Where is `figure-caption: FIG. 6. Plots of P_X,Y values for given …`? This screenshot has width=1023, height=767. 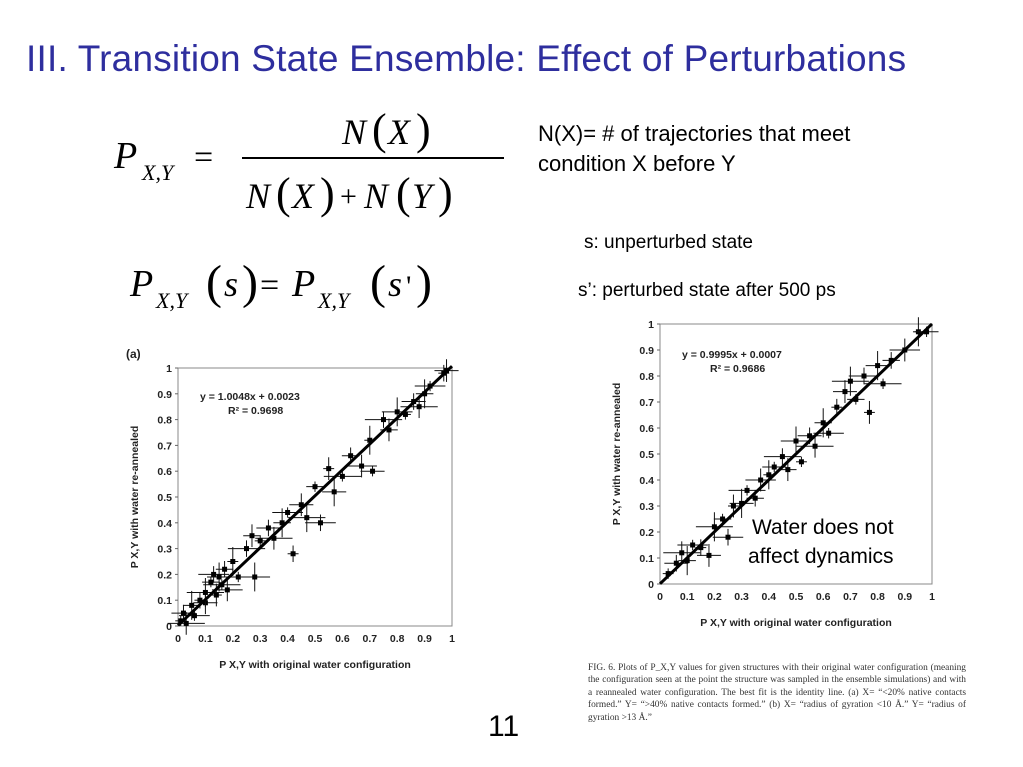 figure-caption: FIG. 6. Plots of P_X,Y values for given … is located at coordinates (777, 693).